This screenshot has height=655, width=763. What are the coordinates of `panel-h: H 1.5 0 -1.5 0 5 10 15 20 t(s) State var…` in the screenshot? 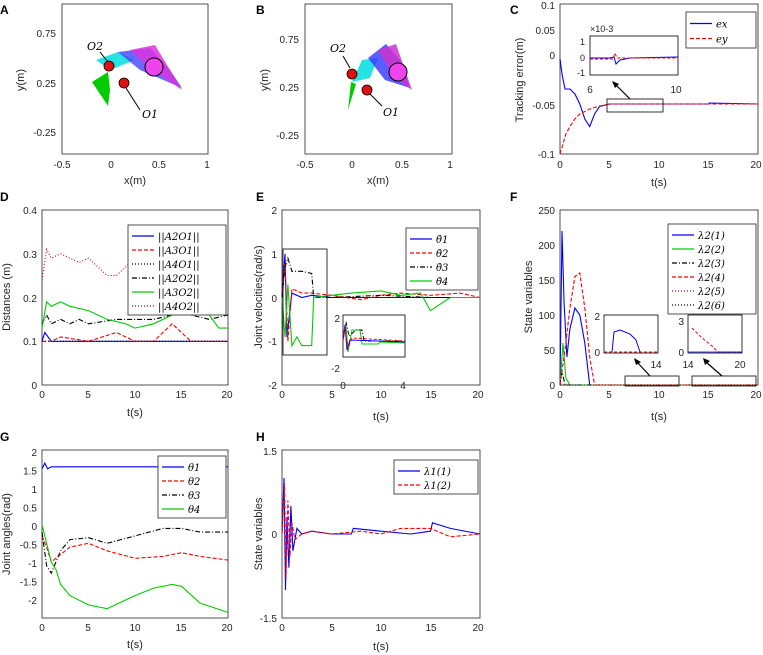 It's located at (368, 541).